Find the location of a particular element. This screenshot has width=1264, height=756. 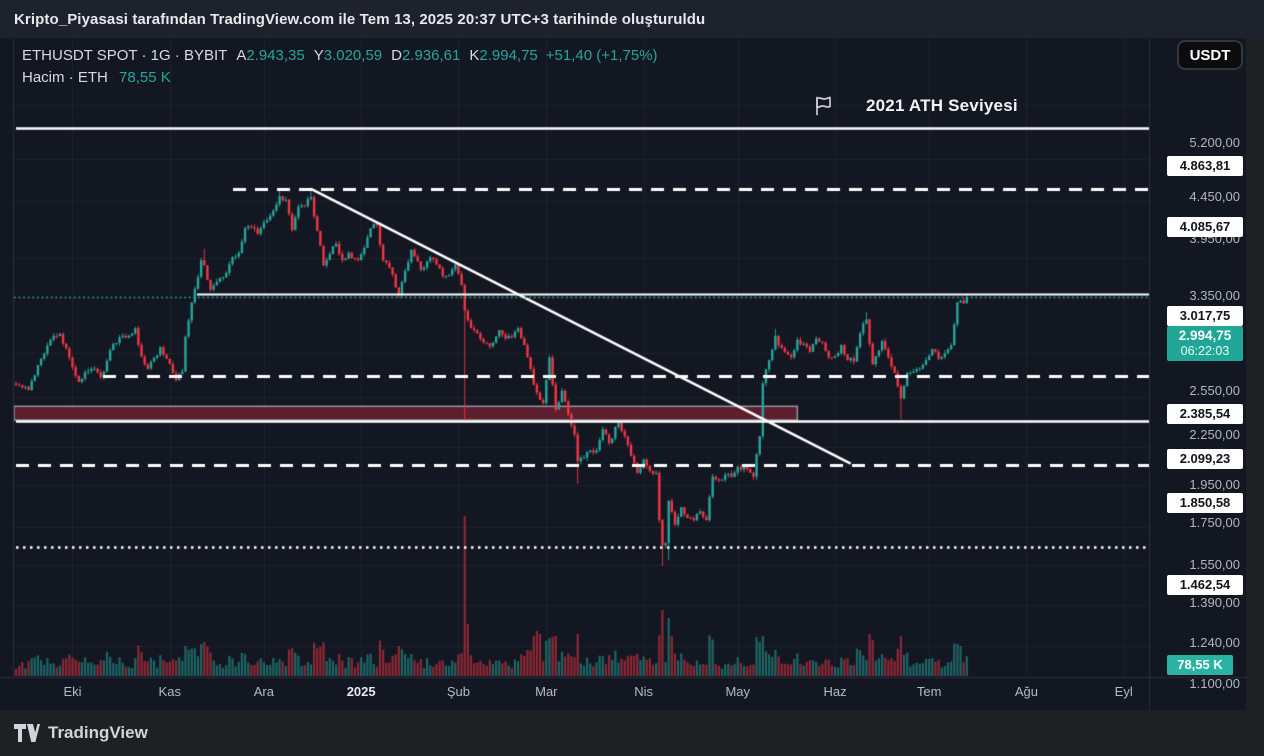

time-axis-label: Tem is located at coordinates (929, 691).